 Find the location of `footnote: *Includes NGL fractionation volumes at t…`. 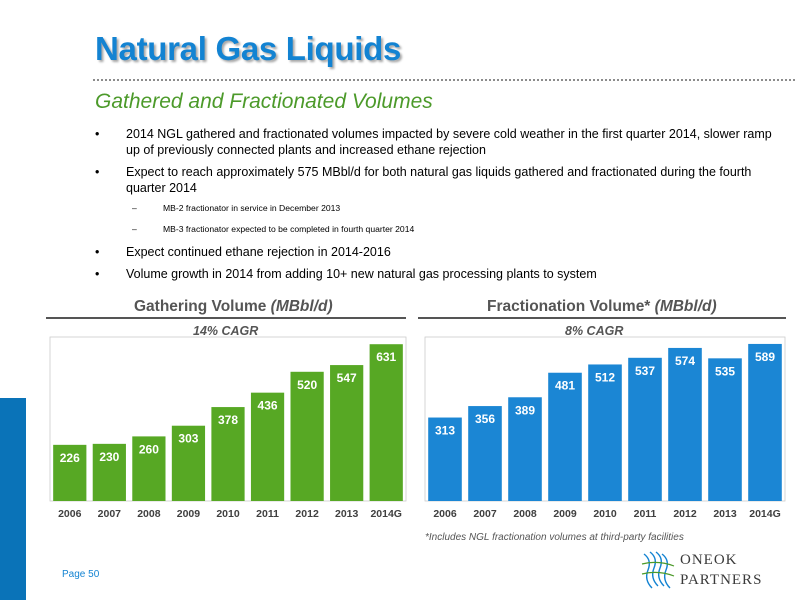

footnote: *Includes NGL fractionation volumes at t… is located at coordinates (554, 537).